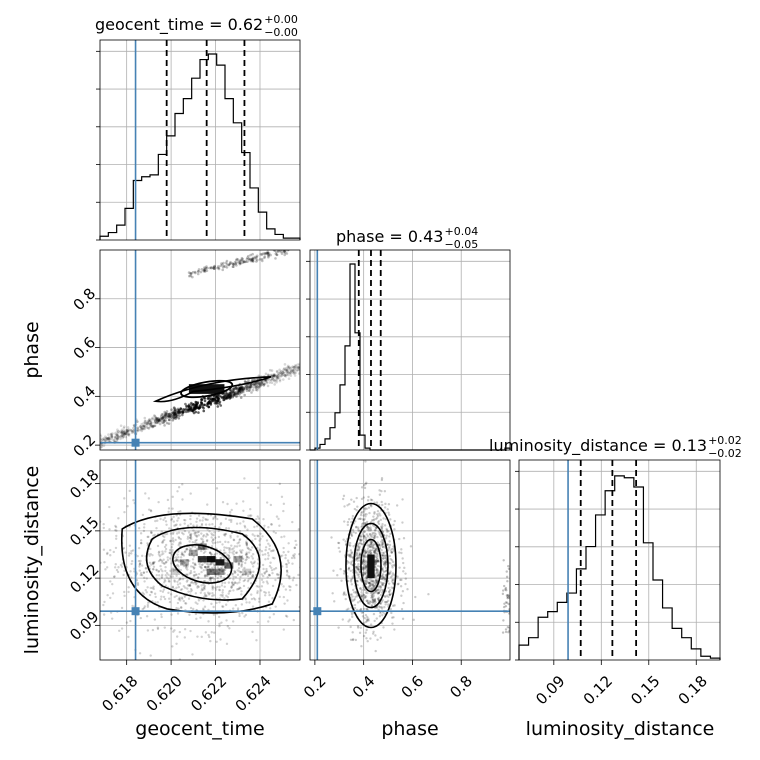 Image resolution: width=760 pixels, height=760 pixels. I want to click on histogram-phase, so click(410, 357).